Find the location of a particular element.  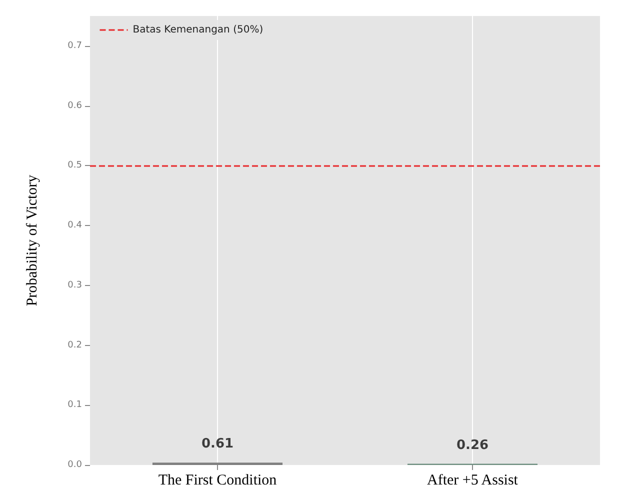

y-tick-label: 0.6 is located at coordinates (75, 105).